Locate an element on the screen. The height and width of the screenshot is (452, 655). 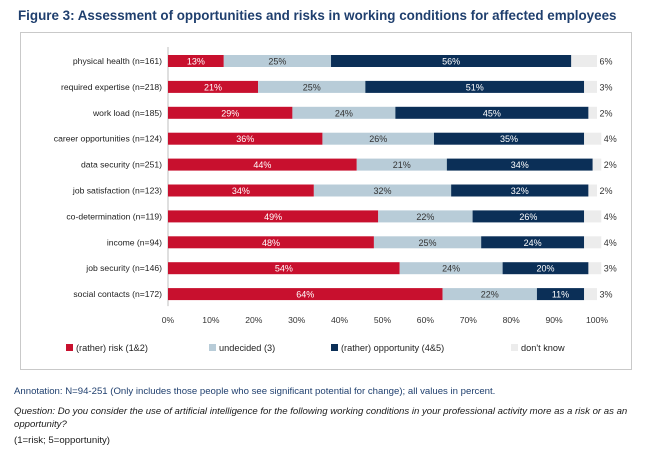
data-label: 6% is located at coordinates (605, 62).